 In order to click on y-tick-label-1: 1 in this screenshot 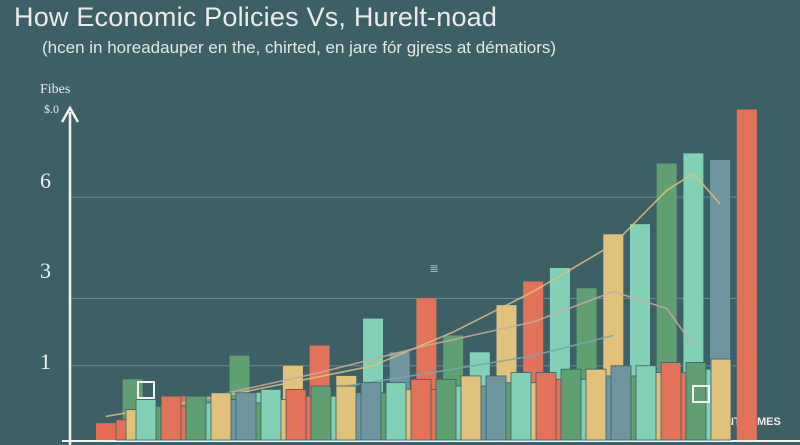, I will do `click(45, 361)`.